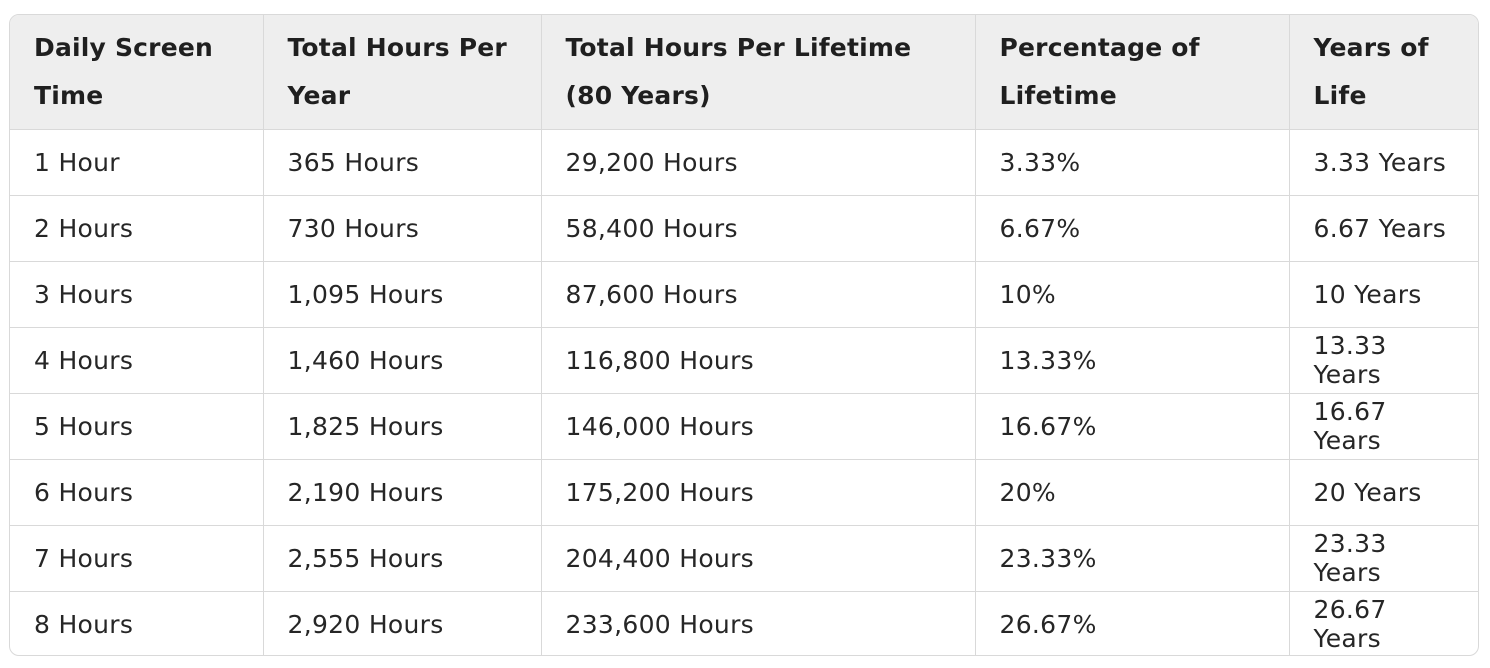 Image resolution: width=1490 pixels, height=668 pixels. What do you see at coordinates (758, 228) in the screenshot?
I see `cell-hours-per-lifetime: 58,400 Hours` at bounding box center [758, 228].